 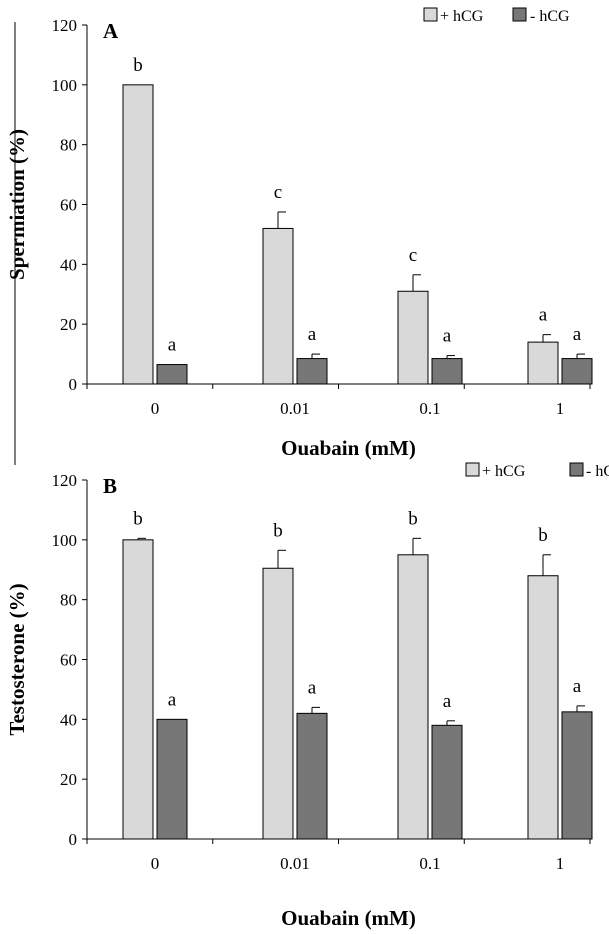 I want to click on panel-a-y-axis-title: Spermiation (%), so click(x=17, y=204).